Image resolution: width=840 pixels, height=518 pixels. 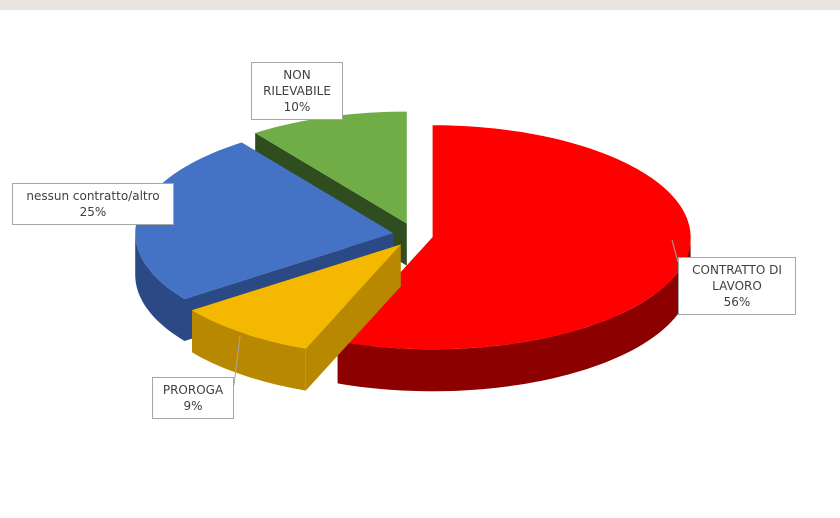 What do you see at coordinates (93, 204) in the screenshot?
I see `data-label: nessun contratto/altro 25%` at bounding box center [93, 204].